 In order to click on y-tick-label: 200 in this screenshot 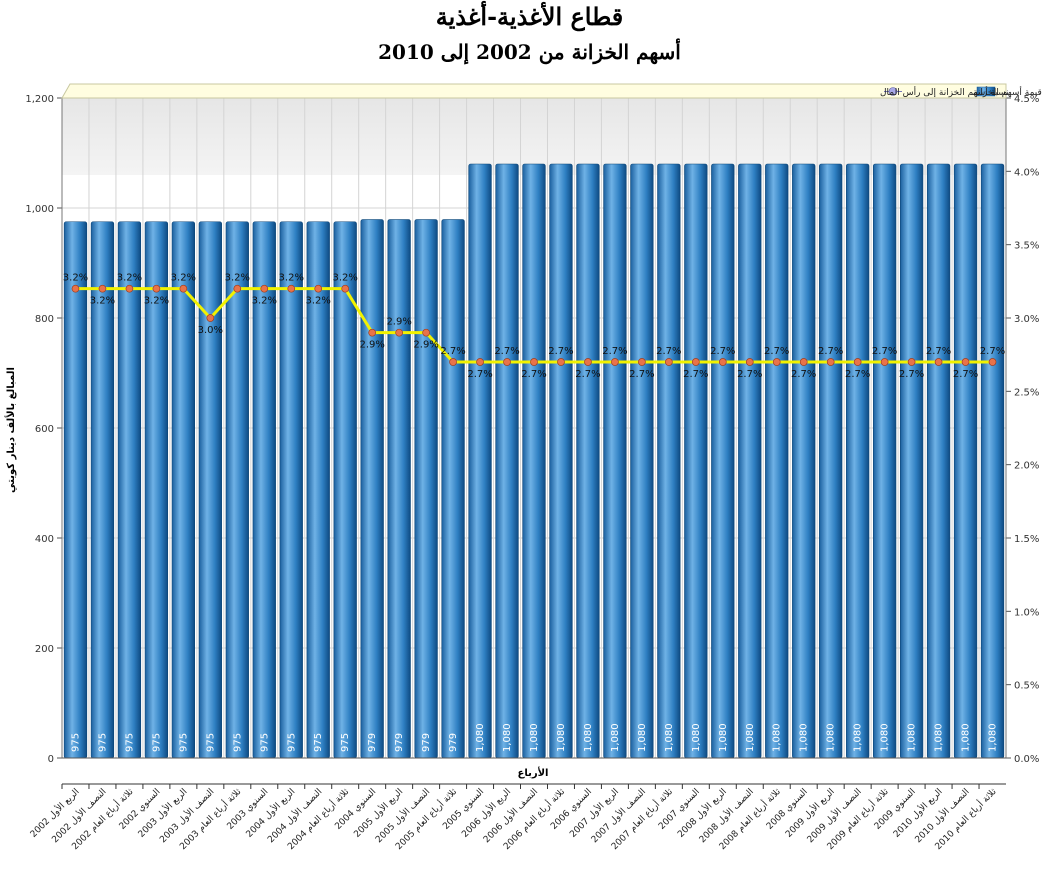, I will do `click(44, 649)`.